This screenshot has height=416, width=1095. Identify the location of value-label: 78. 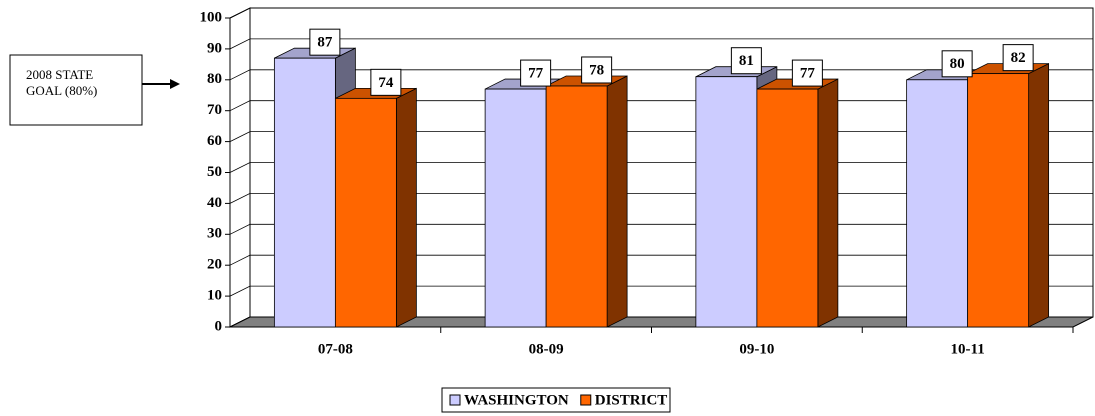
(596, 70).